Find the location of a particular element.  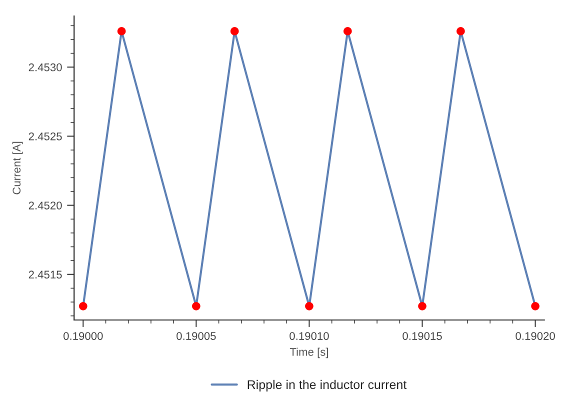

legend-label: Ripple in the inductor current is located at coordinates (327, 386).